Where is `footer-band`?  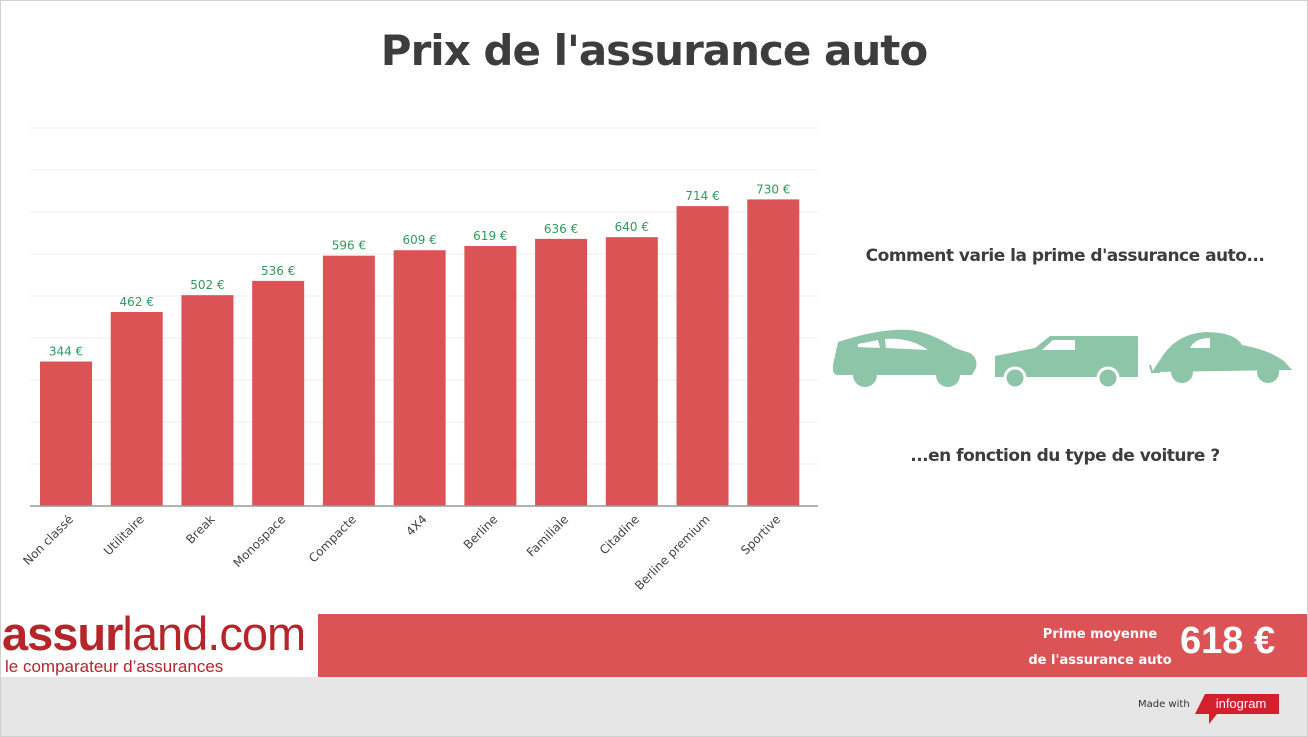
footer-band is located at coordinates (813, 645).